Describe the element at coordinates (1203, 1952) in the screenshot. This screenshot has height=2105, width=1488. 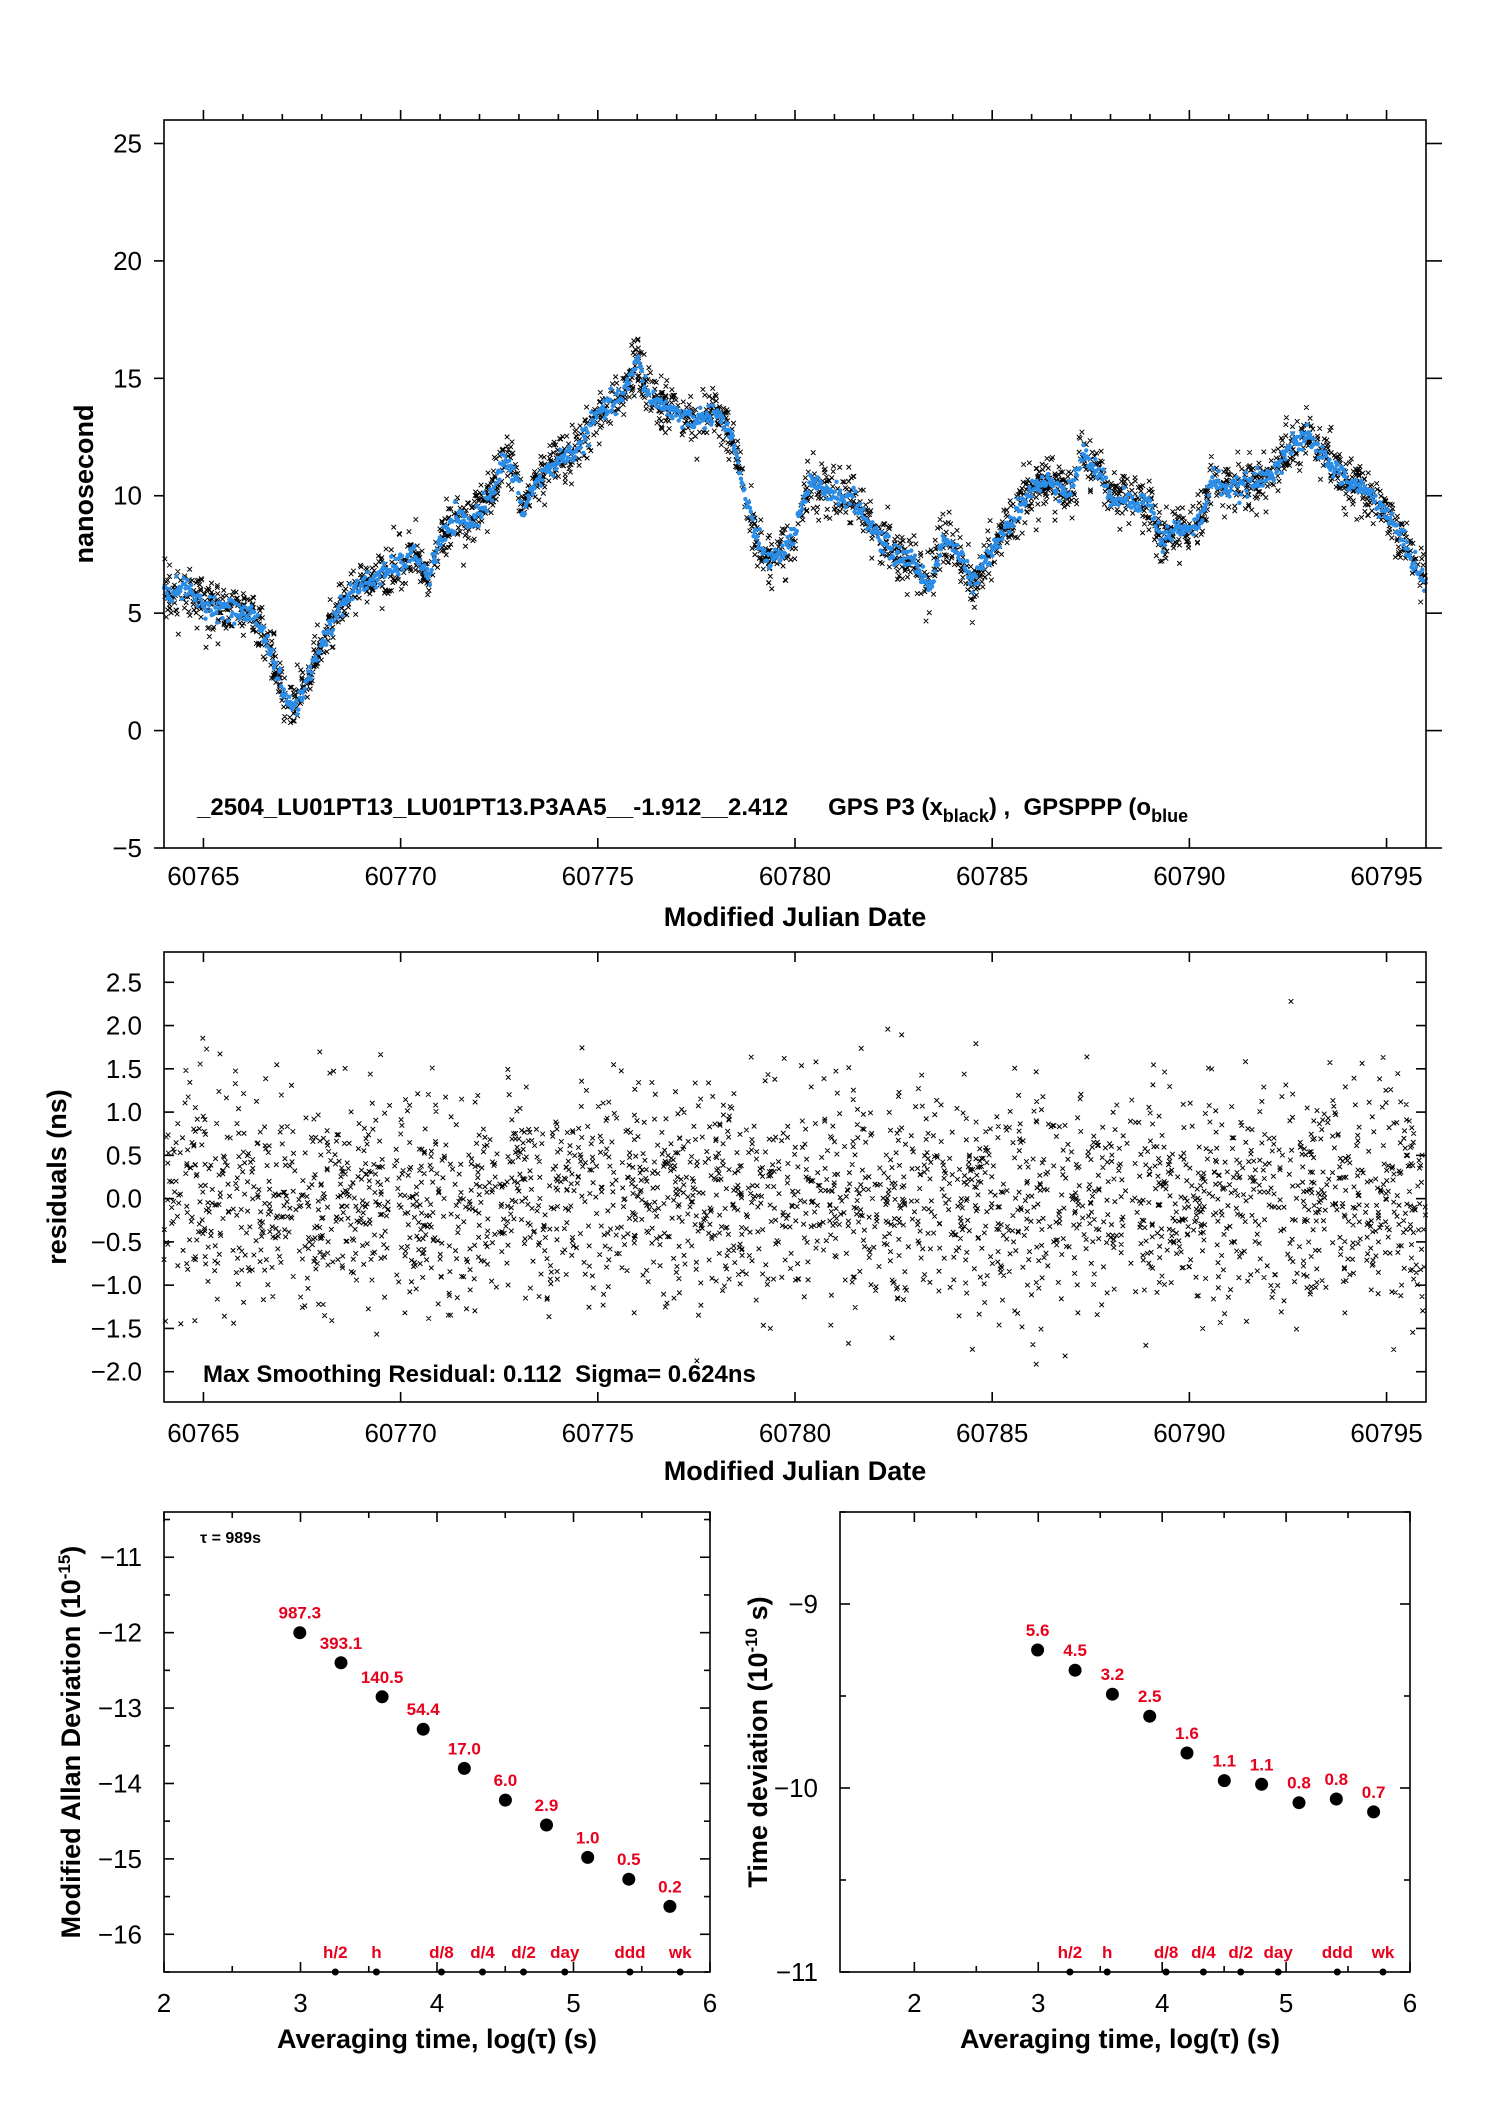
I see `interval-marker-label: d/4` at that location.